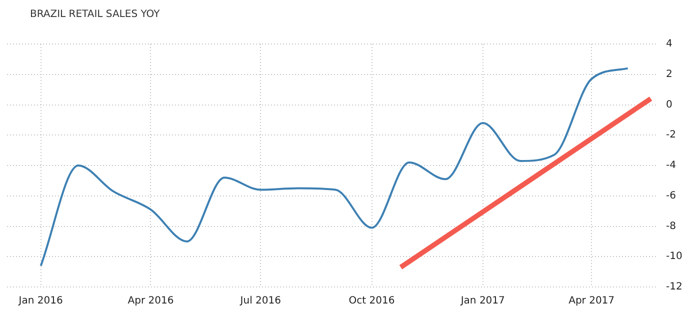 The image size is (693, 319). What do you see at coordinates (671, 226) in the screenshot?
I see `y-tick-label: -8` at bounding box center [671, 226].